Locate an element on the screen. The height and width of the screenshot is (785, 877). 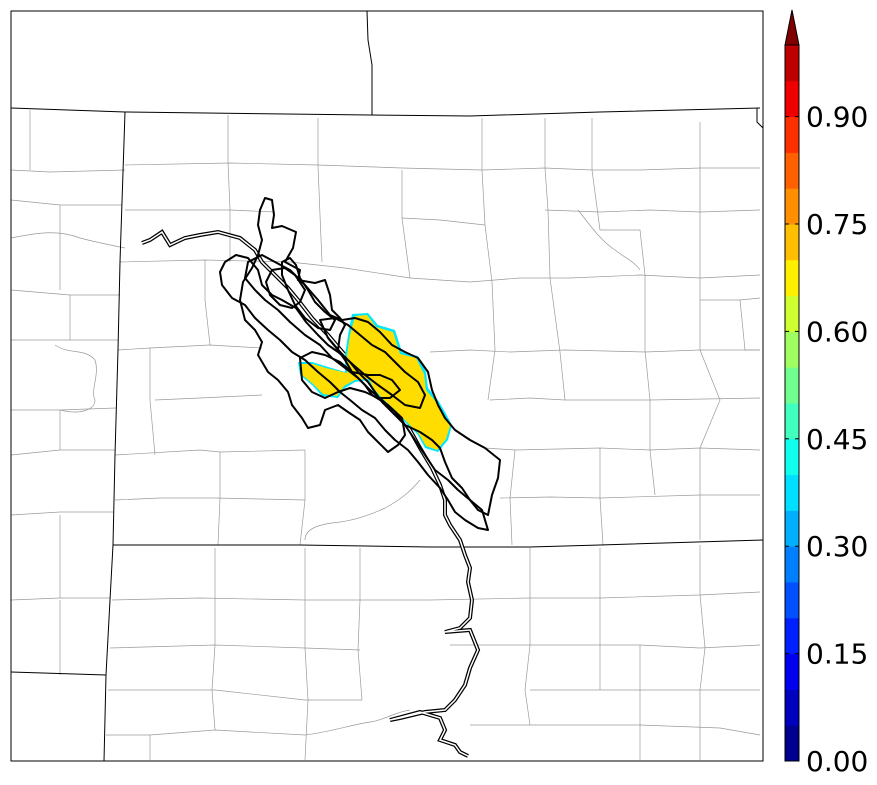
colorbar-tick-label: 0.30 is located at coordinates (837, 546).